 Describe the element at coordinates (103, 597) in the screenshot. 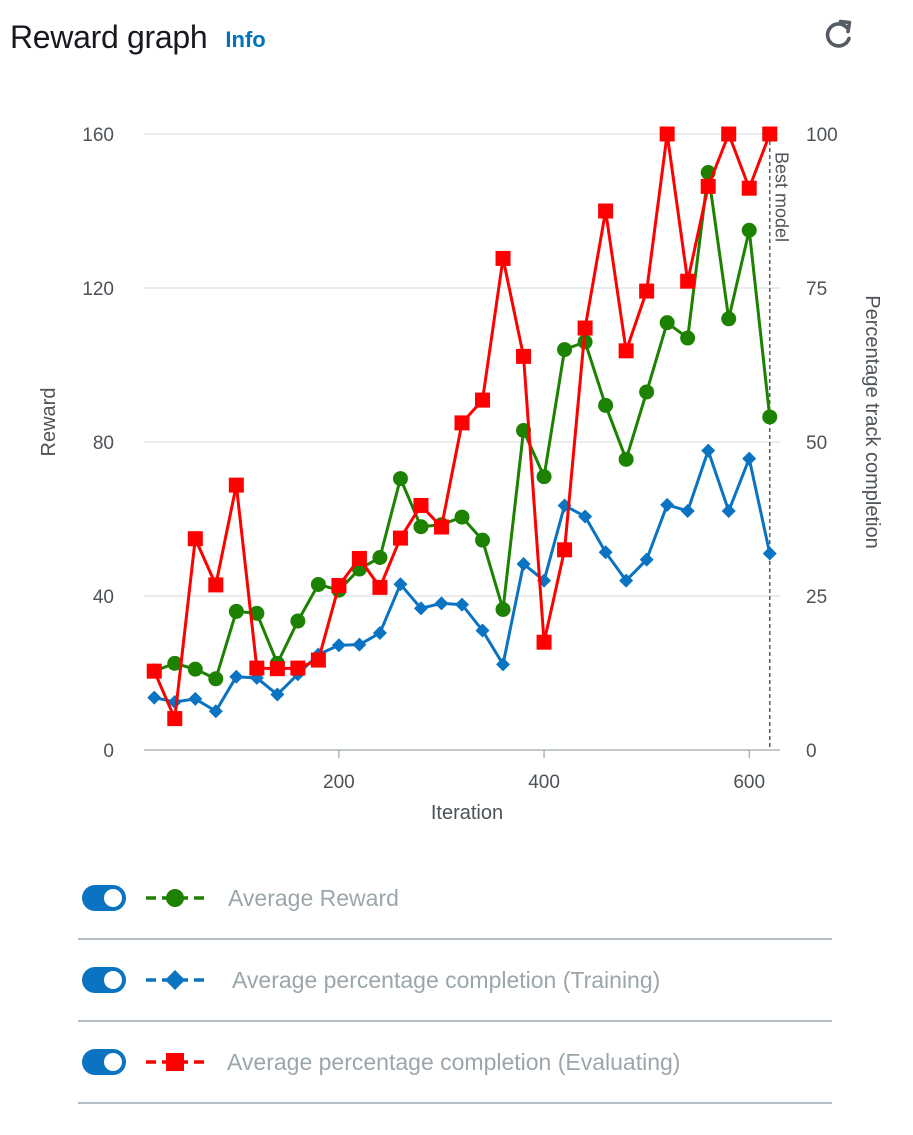

I see `y-tick-label: 40` at that location.